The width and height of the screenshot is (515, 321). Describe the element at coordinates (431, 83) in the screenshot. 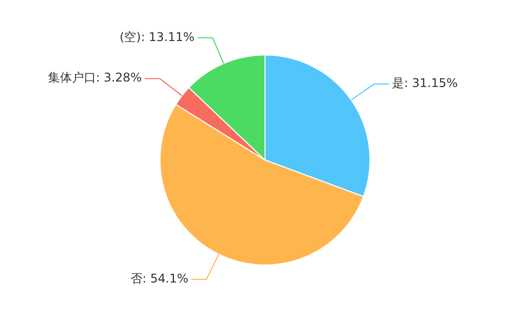

I see `data-label: : 31.15%` at that location.